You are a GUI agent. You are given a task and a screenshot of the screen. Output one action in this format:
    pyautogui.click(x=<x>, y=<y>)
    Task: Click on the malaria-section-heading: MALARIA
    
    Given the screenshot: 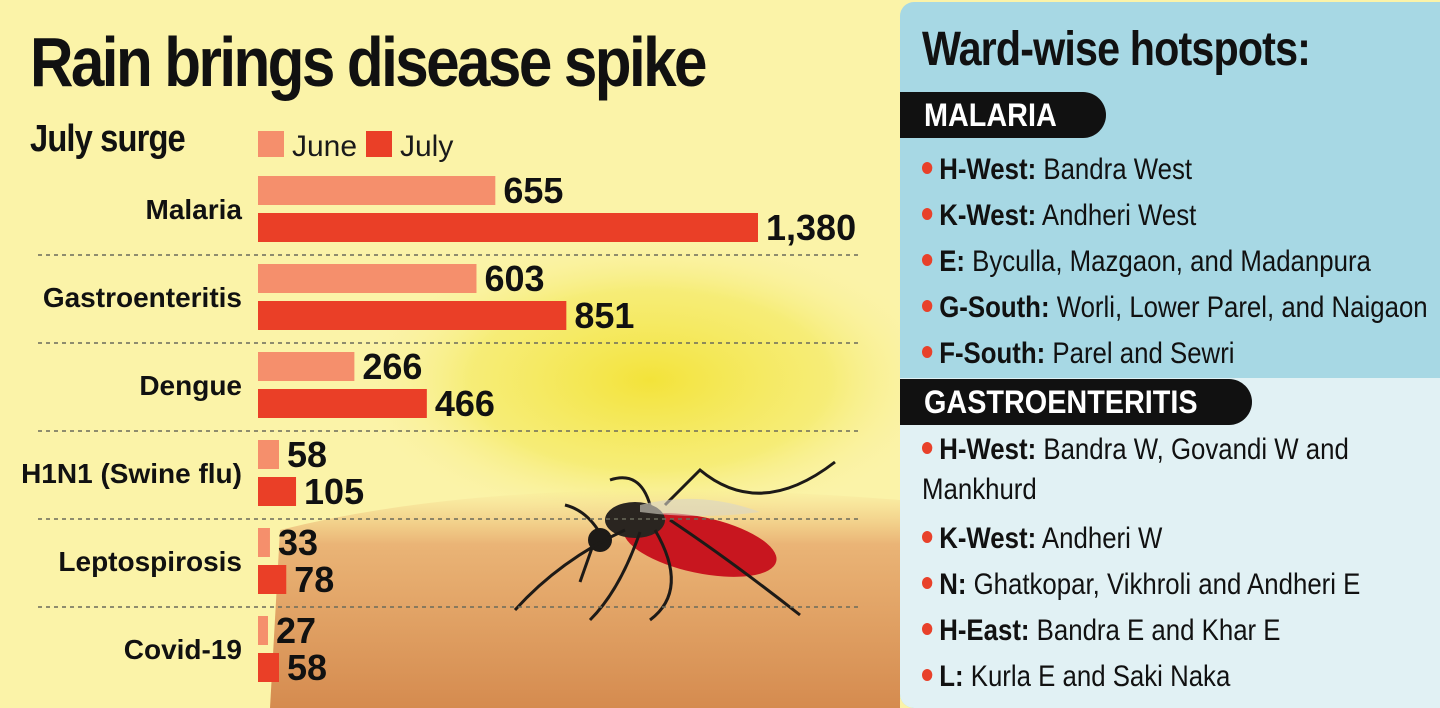 What is the action you would take?
    pyautogui.click(x=1003, y=115)
    